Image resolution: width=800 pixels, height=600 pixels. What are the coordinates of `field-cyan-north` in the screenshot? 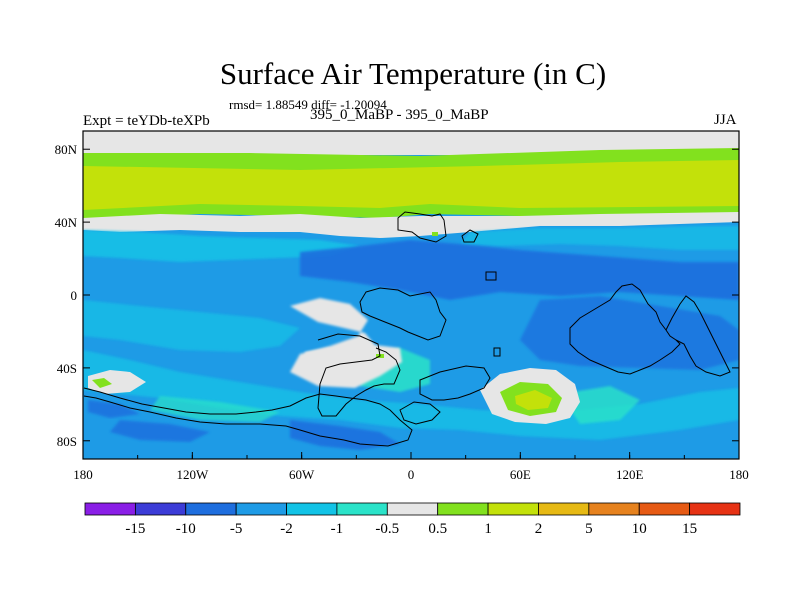 It's located at (221, 246).